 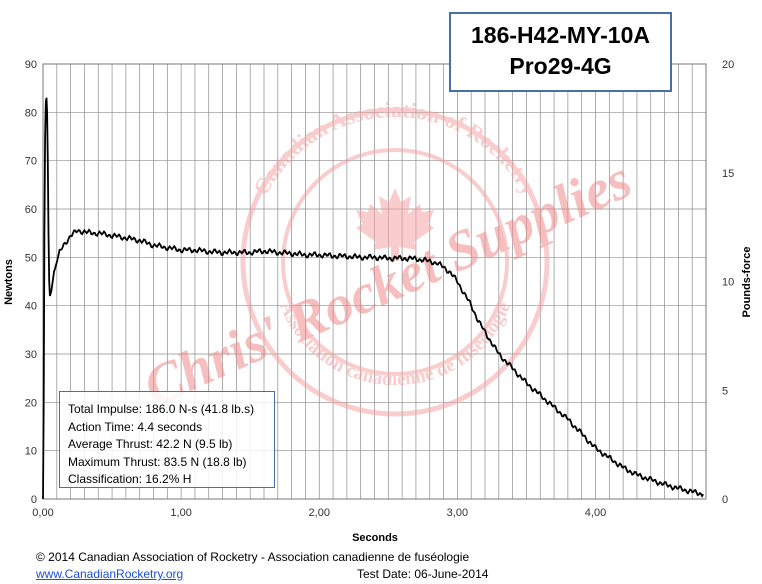 I want to click on y2-tick-label: 0, so click(x=725, y=500).